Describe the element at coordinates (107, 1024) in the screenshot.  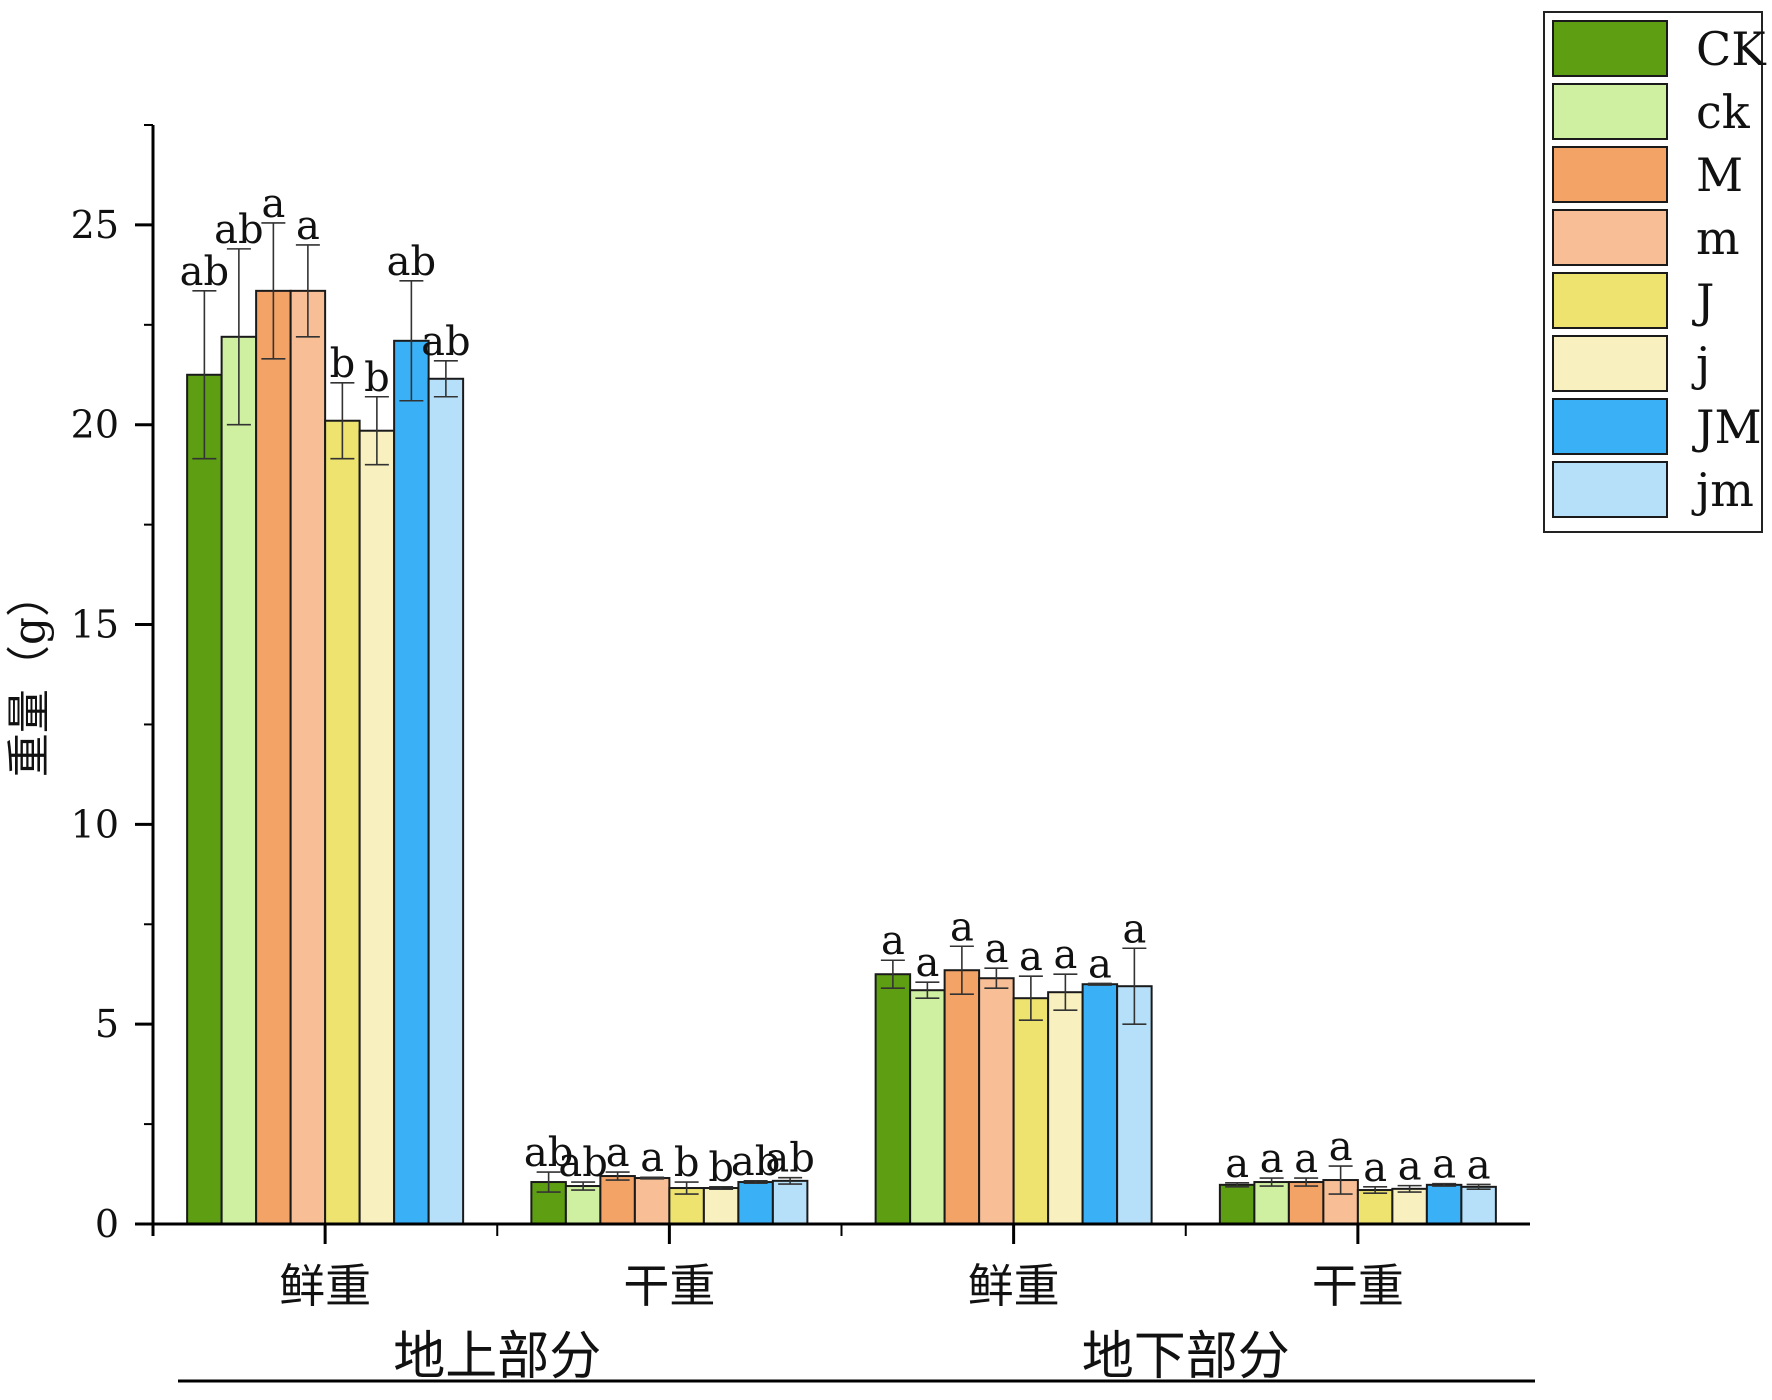
I see `y-tick-label: 5` at that location.